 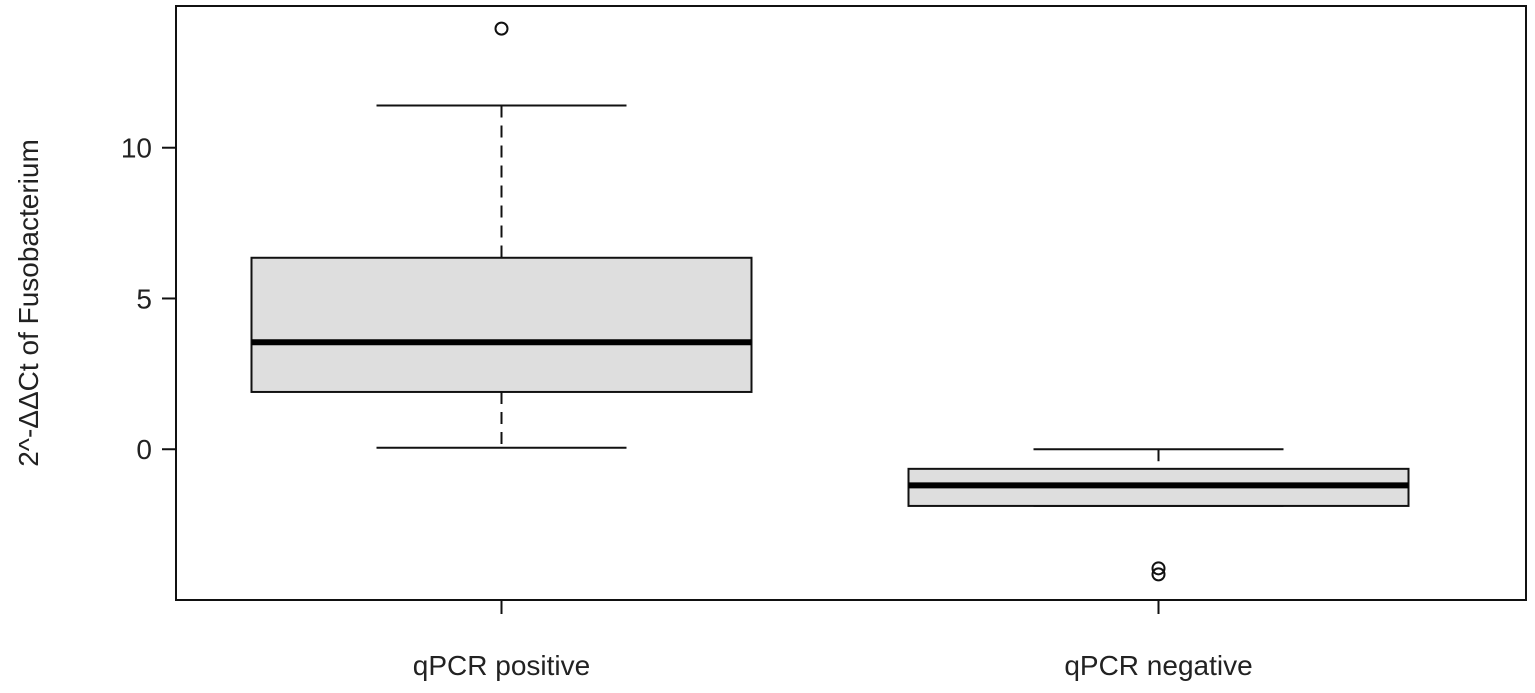 I want to click on y-axis: 0 5 10, so click(x=148, y=299).